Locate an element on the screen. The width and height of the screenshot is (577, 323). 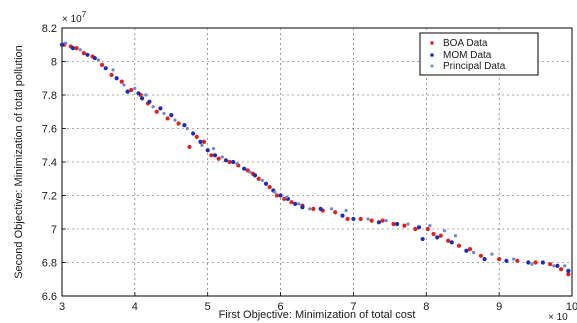
y-tick-label: 6.6 is located at coordinates (49, 297).